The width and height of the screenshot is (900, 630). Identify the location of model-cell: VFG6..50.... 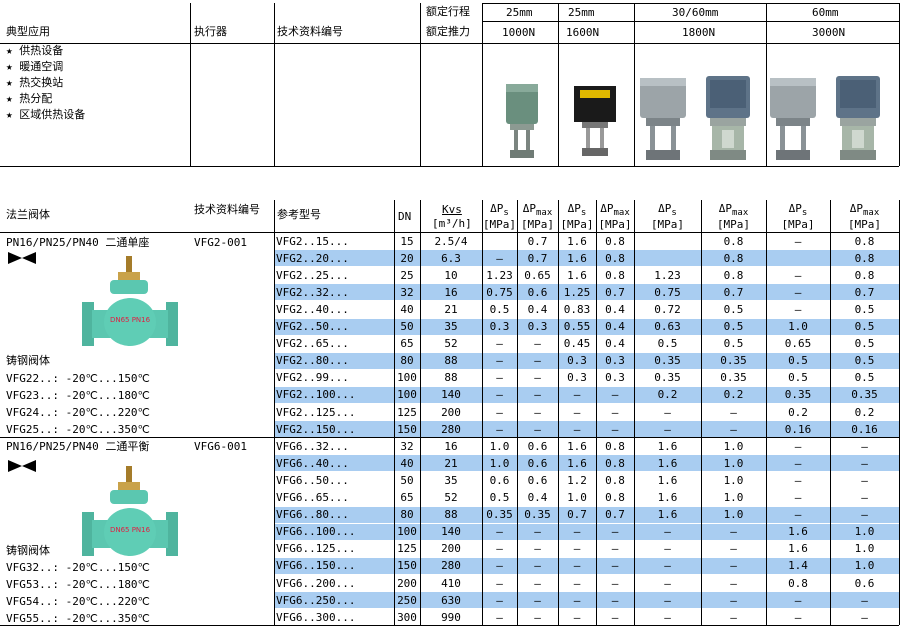
(312, 480).